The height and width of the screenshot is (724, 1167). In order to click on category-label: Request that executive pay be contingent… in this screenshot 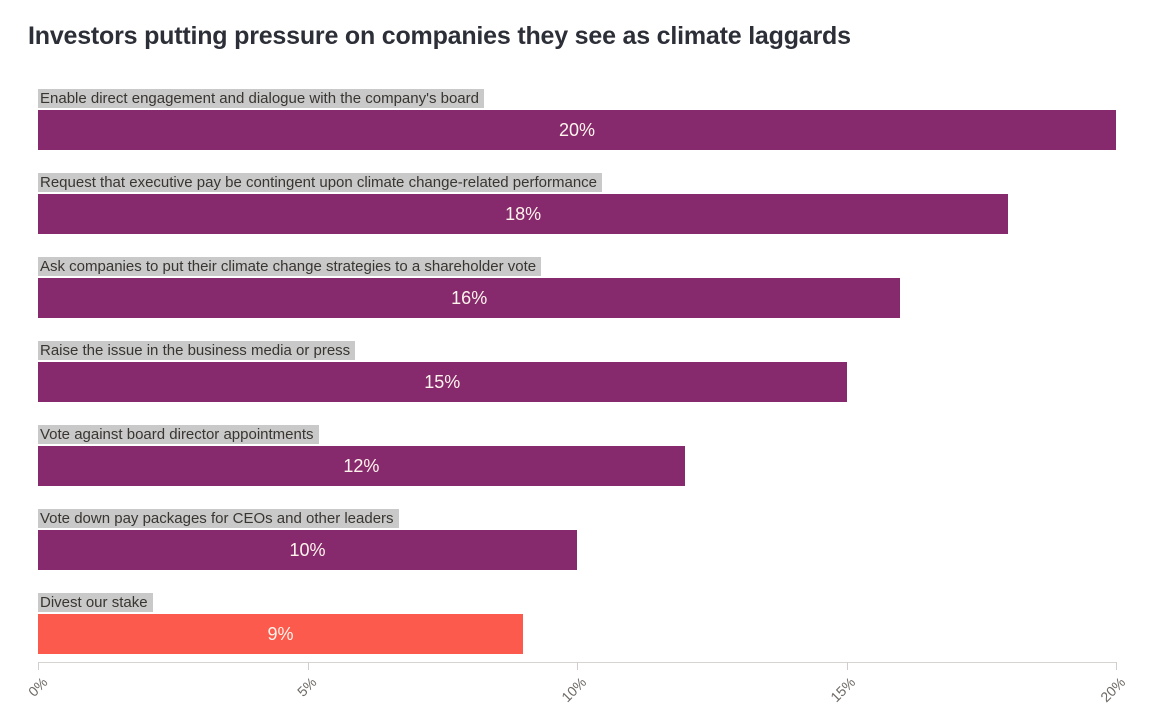, I will do `click(320, 182)`.